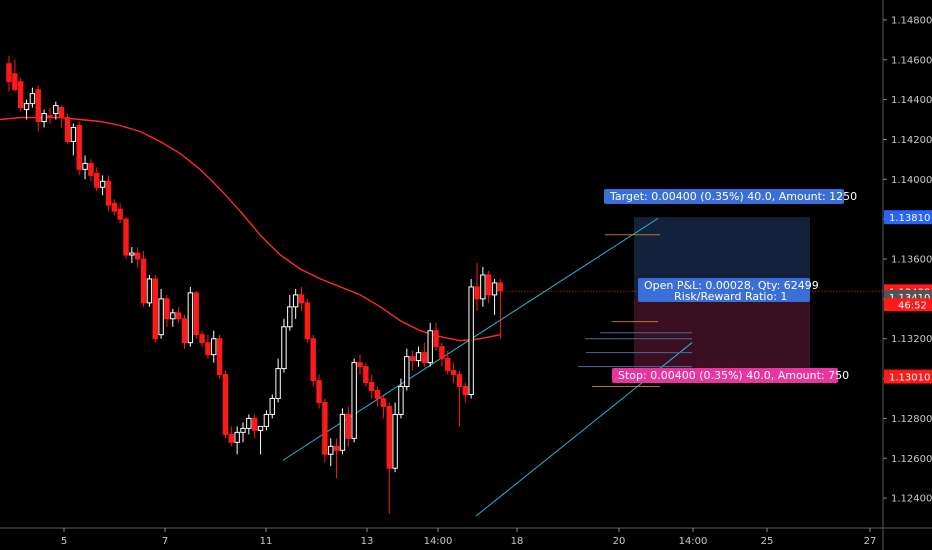 The width and height of the screenshot is (932, 550). I want to click on price-tick-label: 1.14400, so click(911, 100).